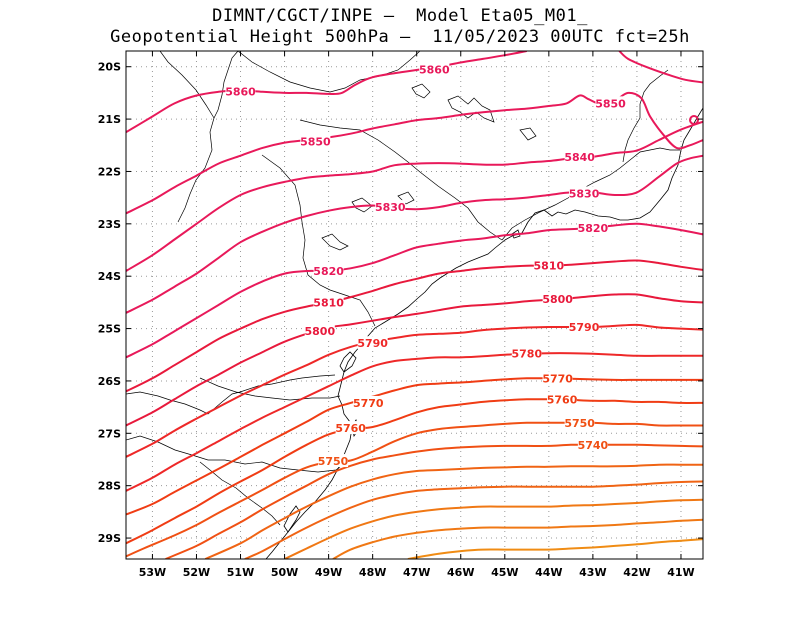 The image size is (800, 618). What do you see at coordinates (240, 572) in the screenshot?
I see `x-tick-label: 51W` at bounding box center [240, 572].